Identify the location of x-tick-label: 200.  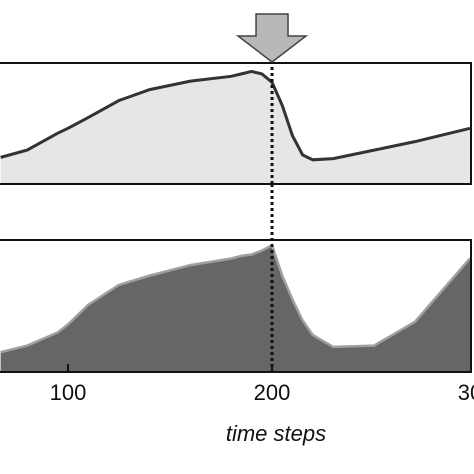
(272, 392).